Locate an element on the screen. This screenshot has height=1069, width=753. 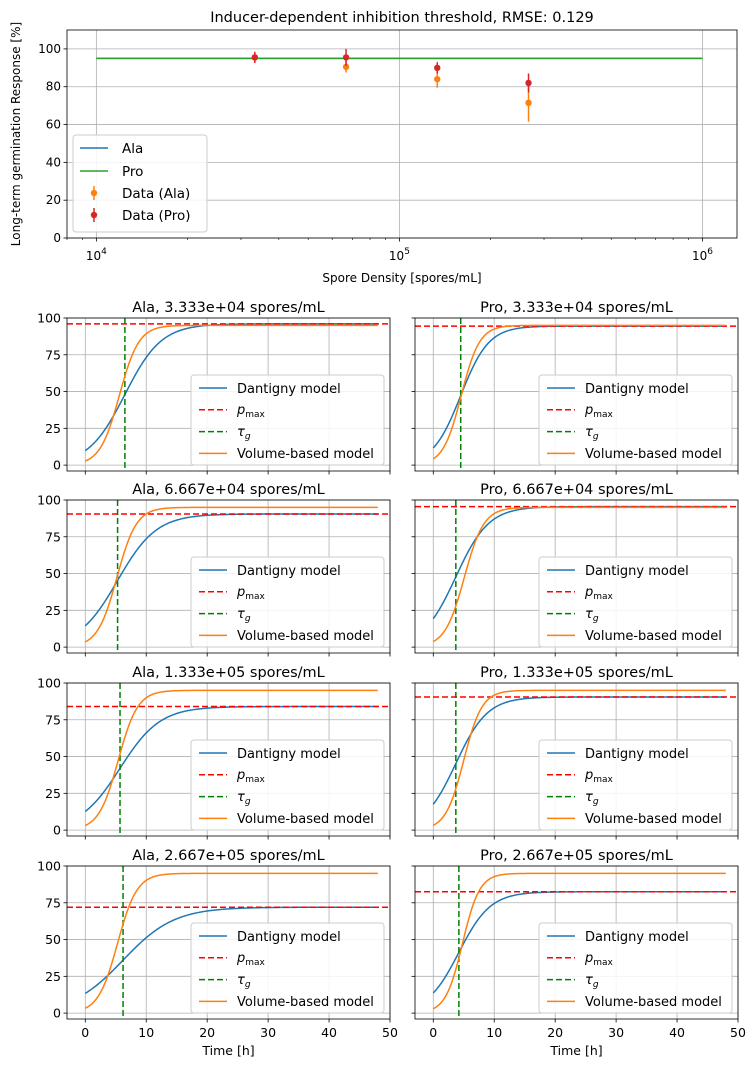
legend: Ala Pro Data (Ala) Data (Pro) is located at coordinates (140, 183).